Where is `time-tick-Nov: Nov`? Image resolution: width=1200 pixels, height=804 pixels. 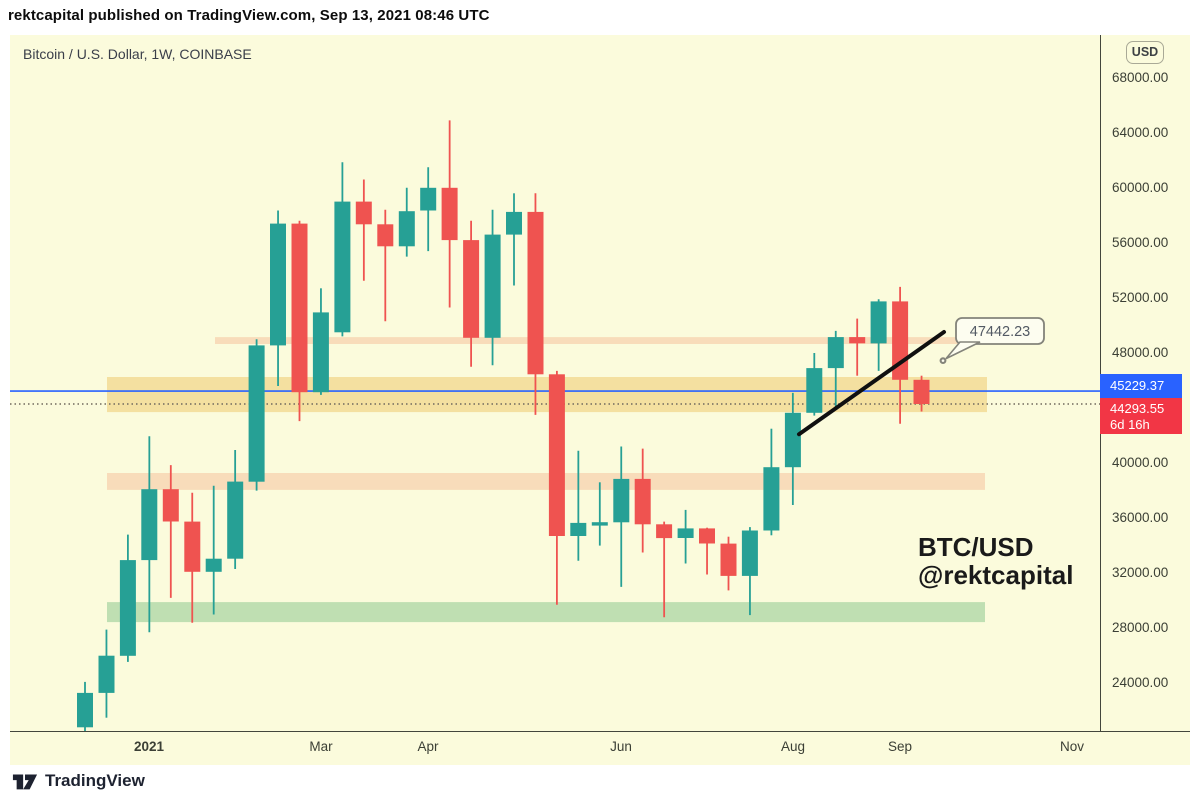
time-tick-Nov: Nov is located at coordinates (1072, 746).